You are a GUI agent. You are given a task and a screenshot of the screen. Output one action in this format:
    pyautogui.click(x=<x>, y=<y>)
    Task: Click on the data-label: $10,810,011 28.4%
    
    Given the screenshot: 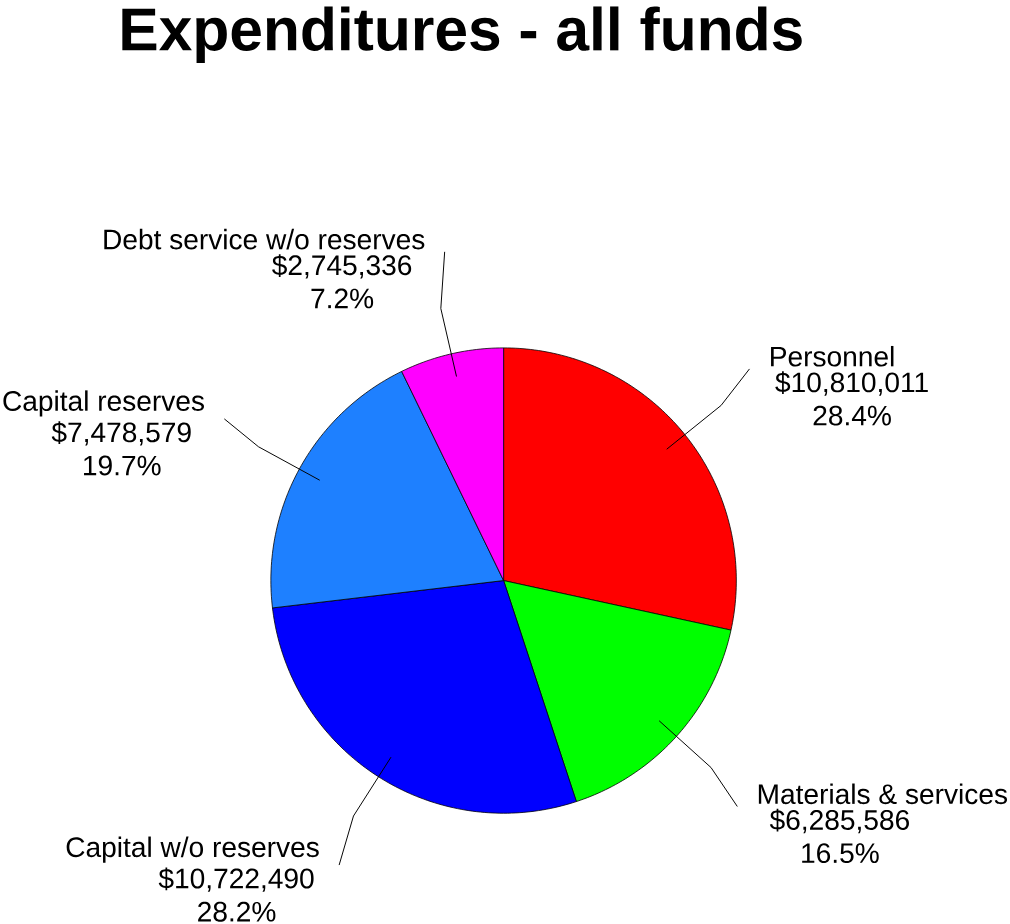 What is the action you would take?
    pyautogui.click(x=851, y=398)
    